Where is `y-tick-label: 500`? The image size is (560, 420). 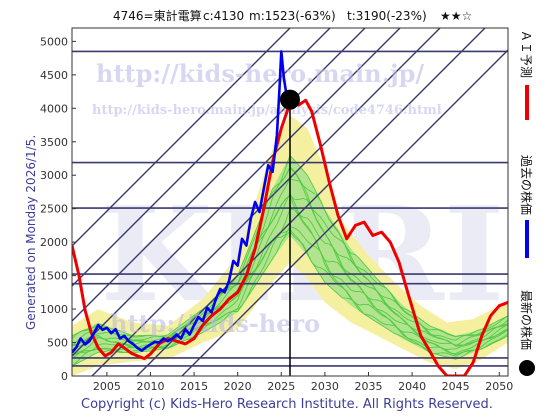 y-tick-label: 500 is located at coordinates (57, 343).